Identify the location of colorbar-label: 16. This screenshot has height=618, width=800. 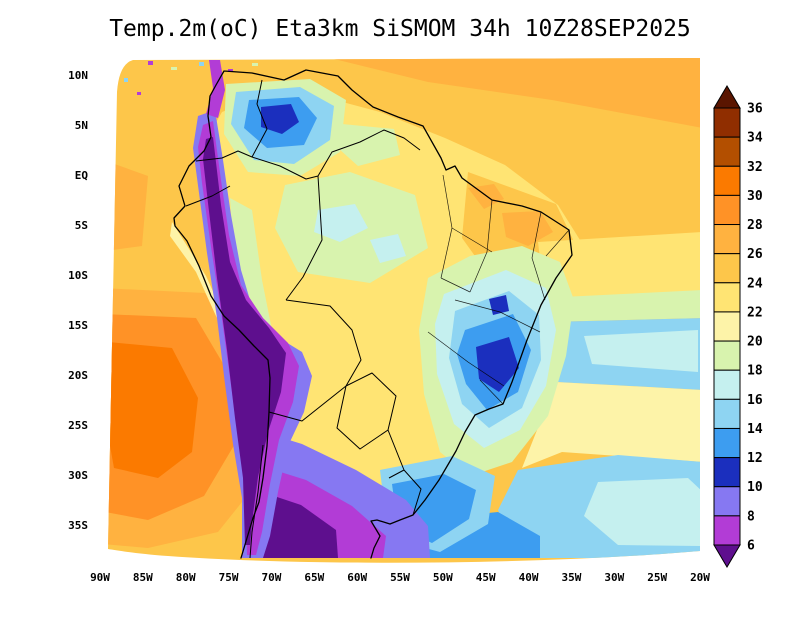
(755, 400).